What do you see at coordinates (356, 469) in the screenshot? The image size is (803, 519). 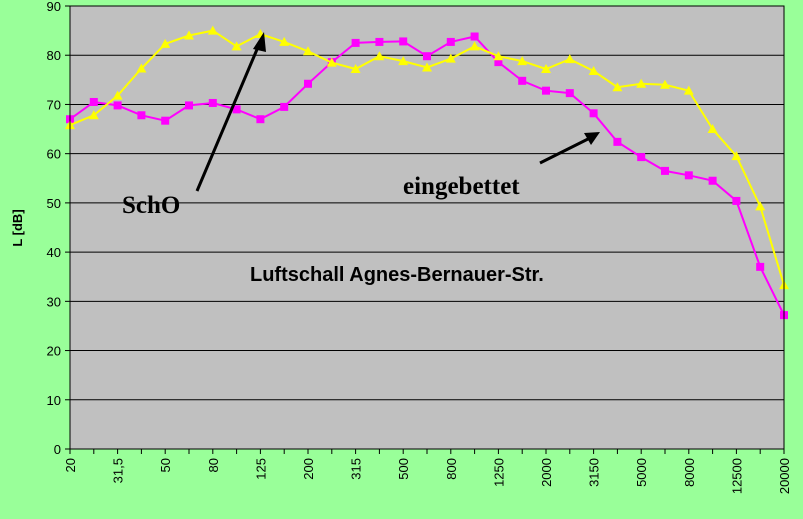 I see `x-tick-label: 315` at bounding box center [356, 469].